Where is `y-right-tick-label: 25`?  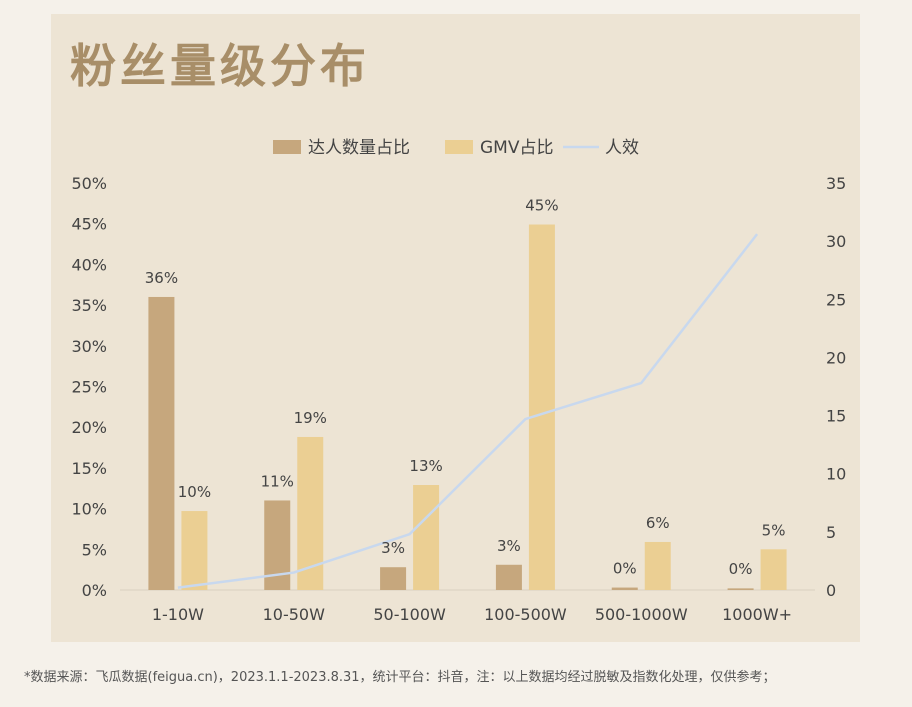 y-right-tick-label: 25 is located at coordinates (836, 299).